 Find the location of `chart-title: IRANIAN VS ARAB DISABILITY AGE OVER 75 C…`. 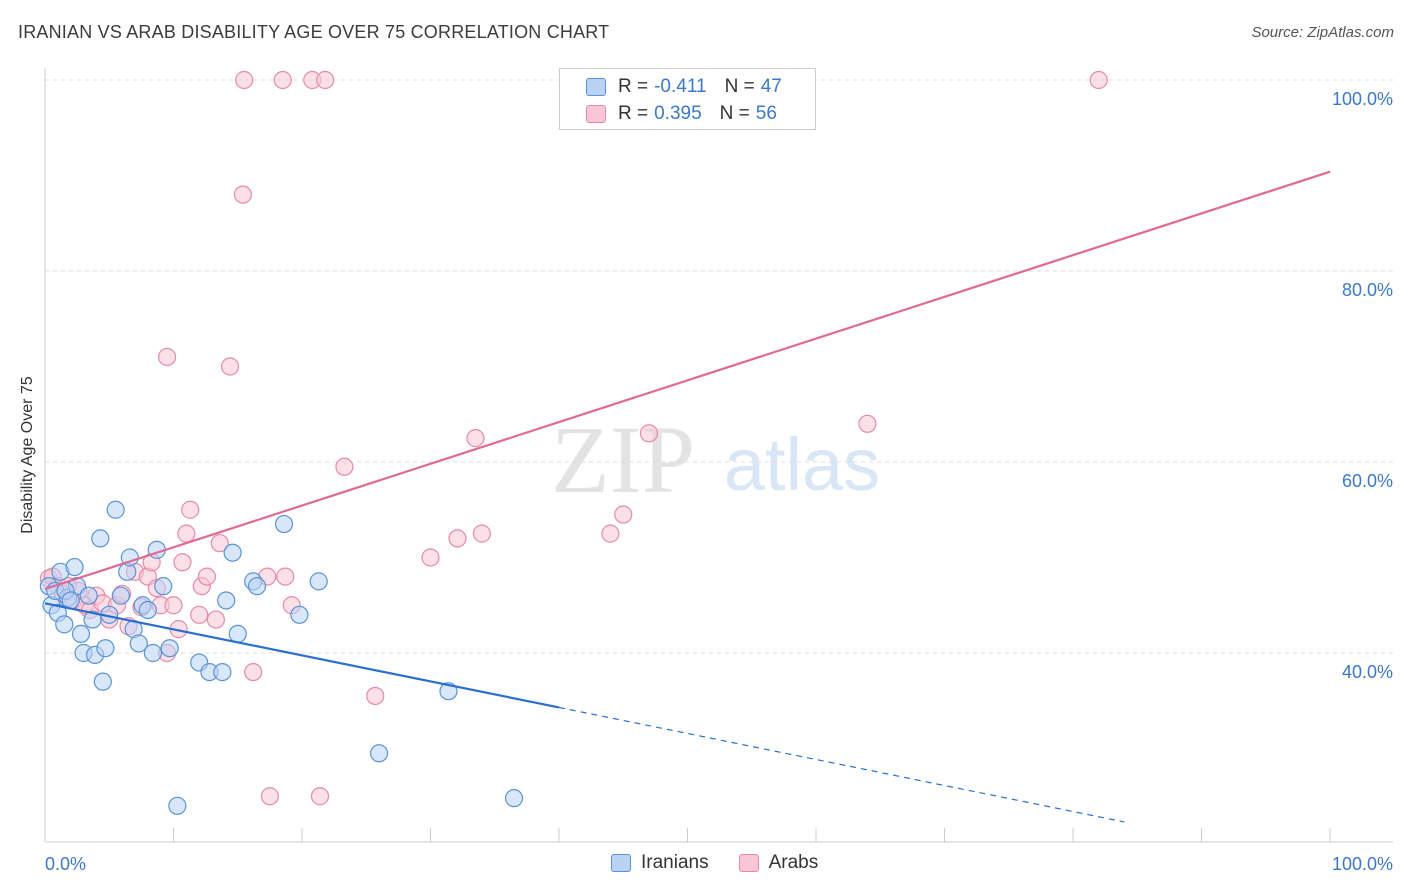

chart-title: IRANIAN VS ARAB DISABILITY AGE OVER 75 C… is located at coordinates (314, 32).